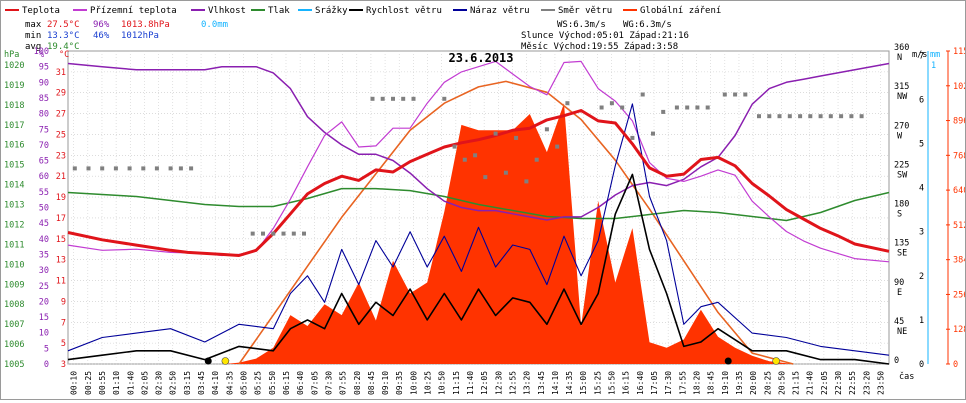 The width and height of the screenshot is (966, 403). I want to click on tick-pct-0: 100, so click(41, 52).